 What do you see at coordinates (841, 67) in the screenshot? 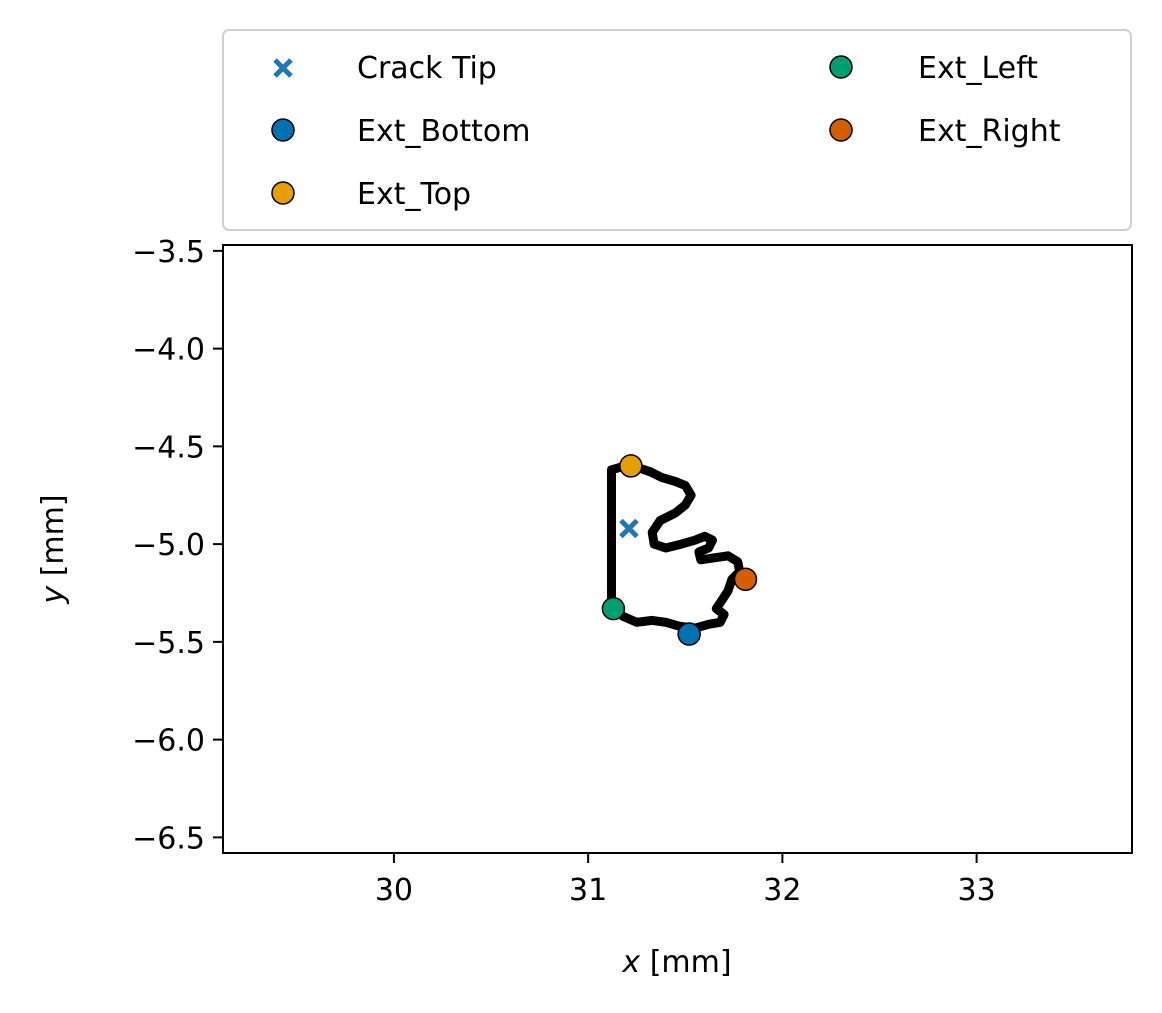
I see `legend-marker-ext-left` at bounding box center [841, 67].